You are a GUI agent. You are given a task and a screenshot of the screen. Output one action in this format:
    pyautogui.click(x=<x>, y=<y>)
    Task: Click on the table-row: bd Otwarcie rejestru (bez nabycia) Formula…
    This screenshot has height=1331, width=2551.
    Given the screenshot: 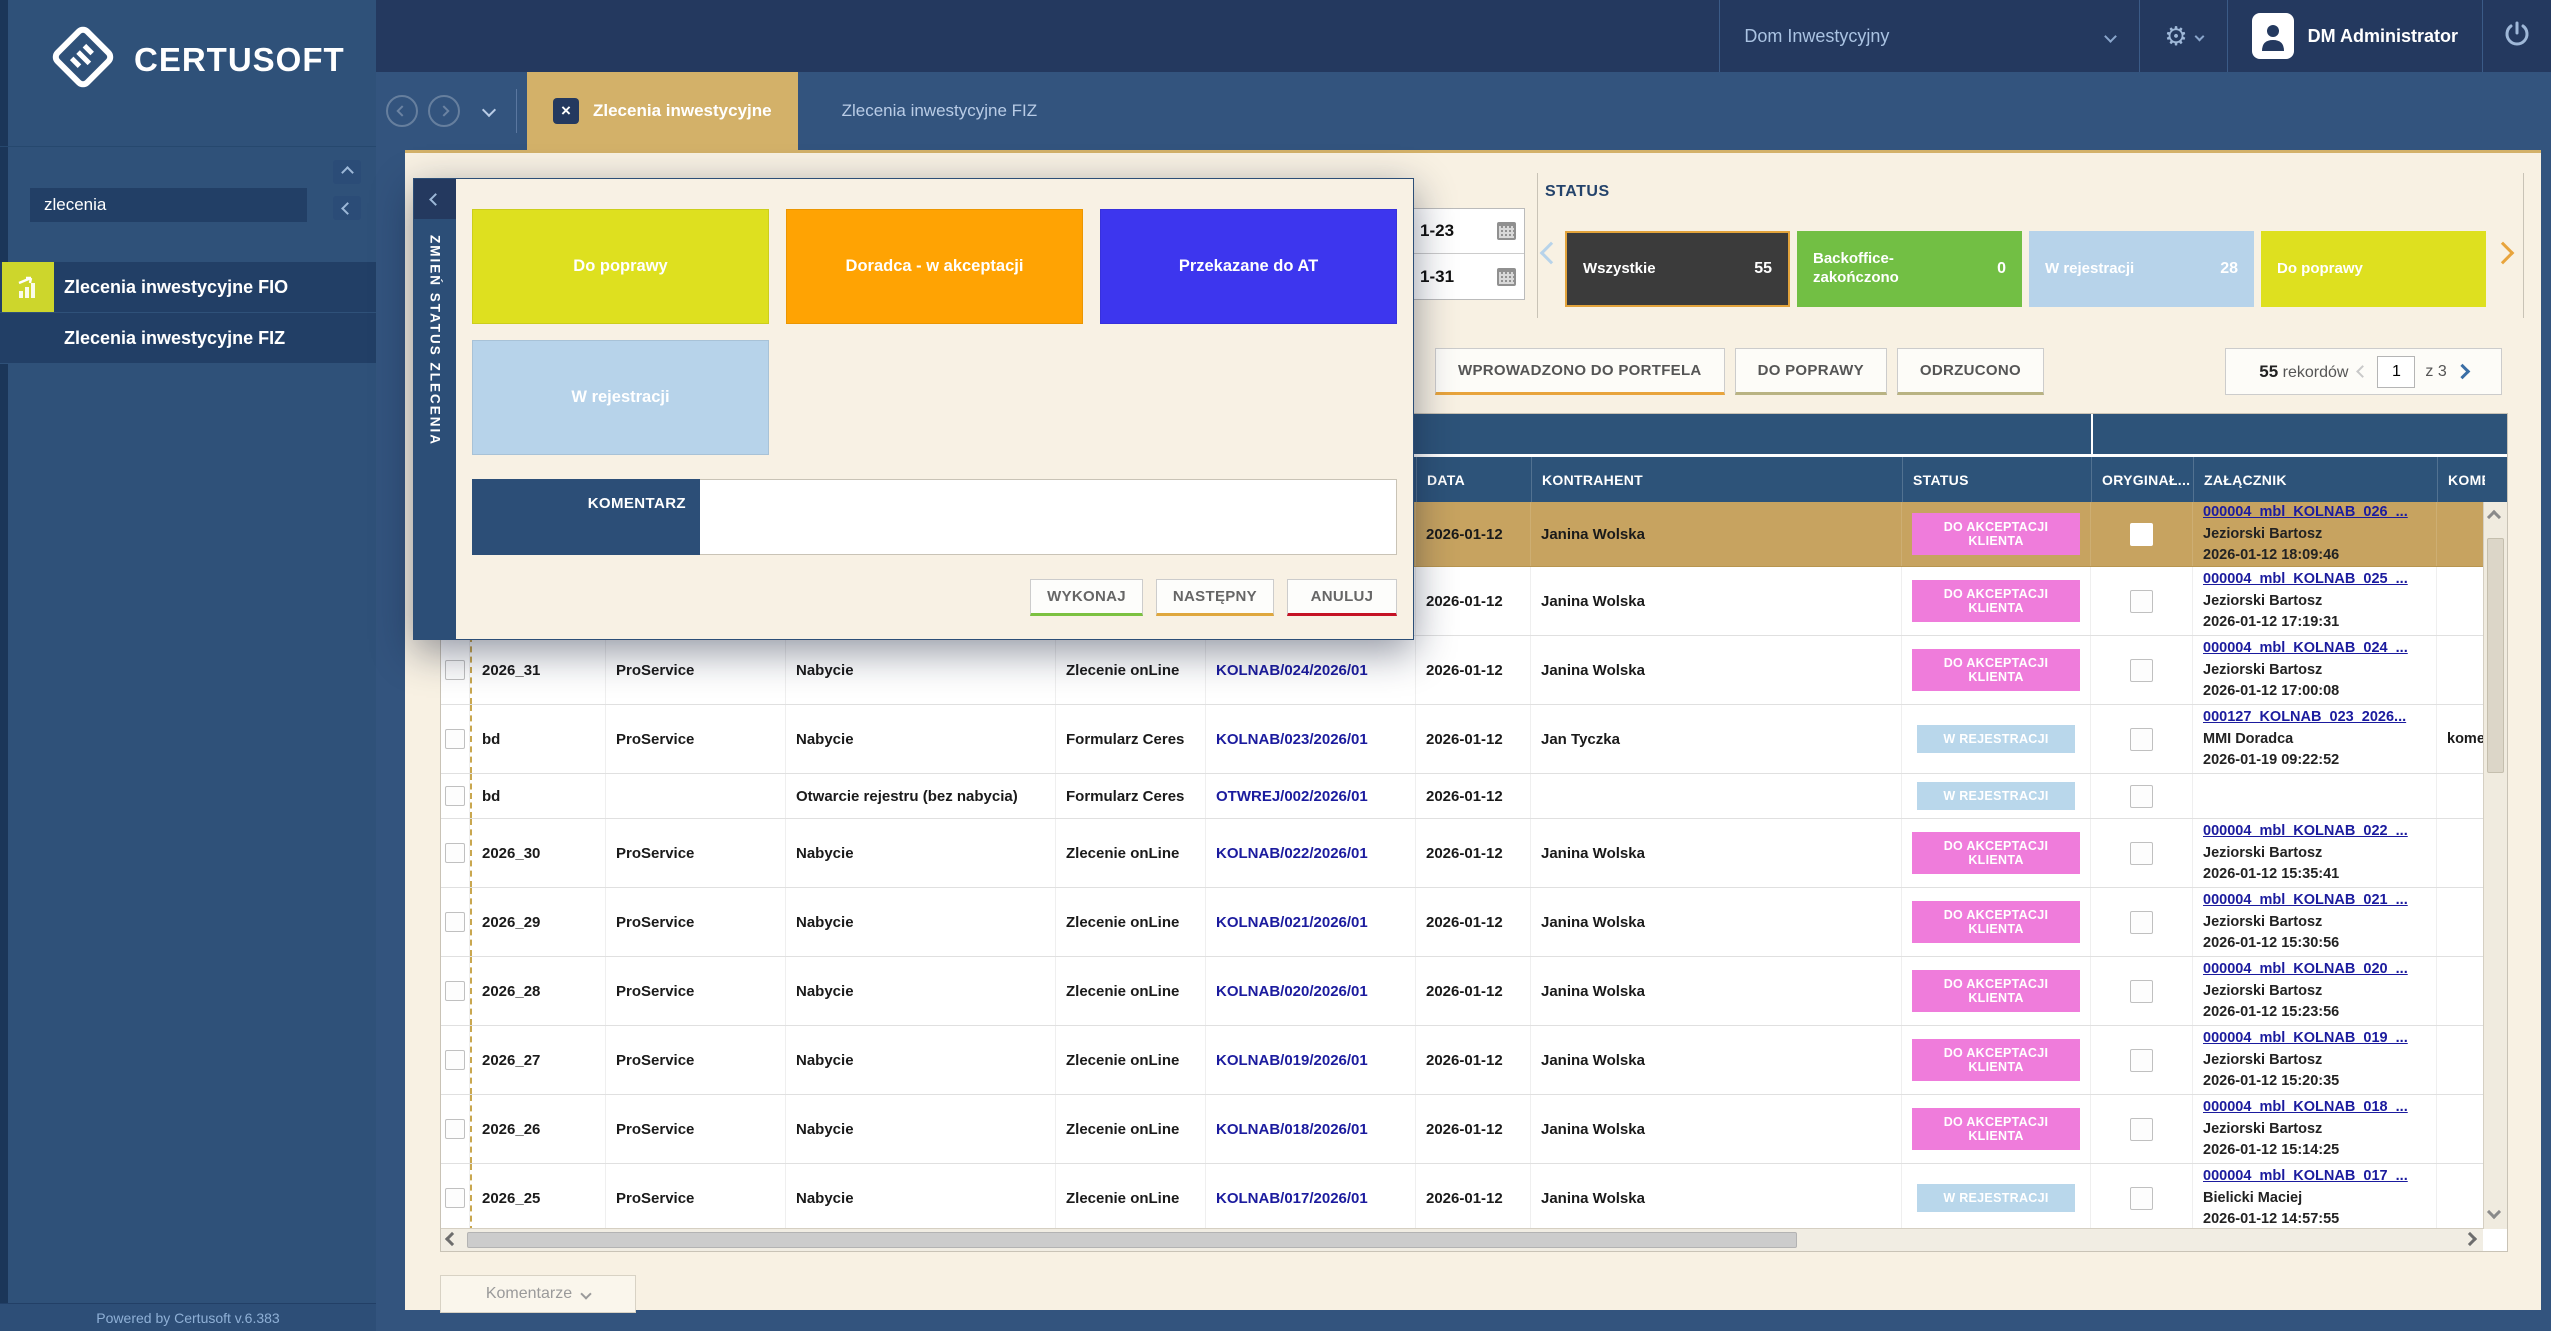 What is the action you would take?
    pyautogui.click(x=1462, y=796)
    